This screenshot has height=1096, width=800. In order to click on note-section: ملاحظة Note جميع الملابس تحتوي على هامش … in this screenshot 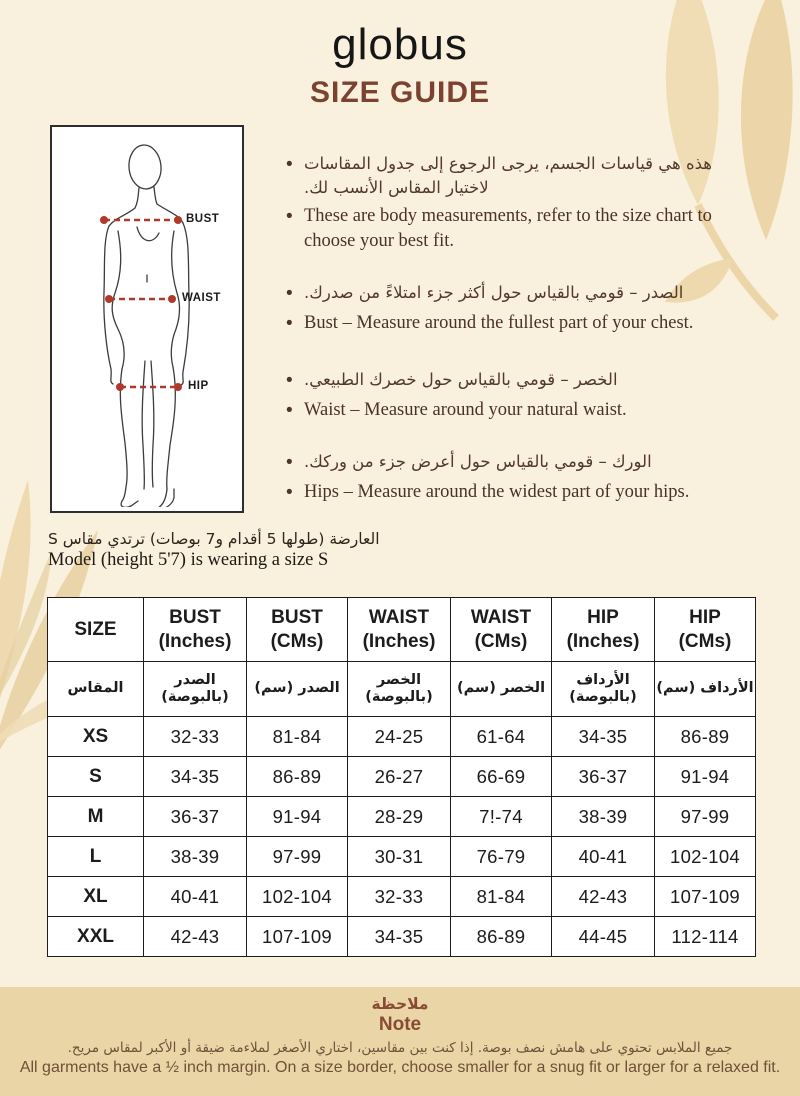, I will do `click(400, 1041)`.